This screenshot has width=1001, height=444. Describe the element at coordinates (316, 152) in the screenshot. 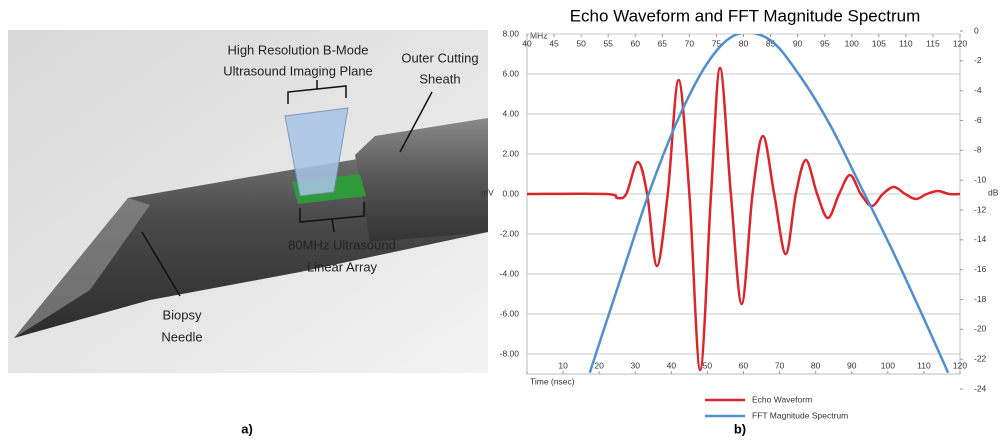

I see `imaging-plane` at that location.